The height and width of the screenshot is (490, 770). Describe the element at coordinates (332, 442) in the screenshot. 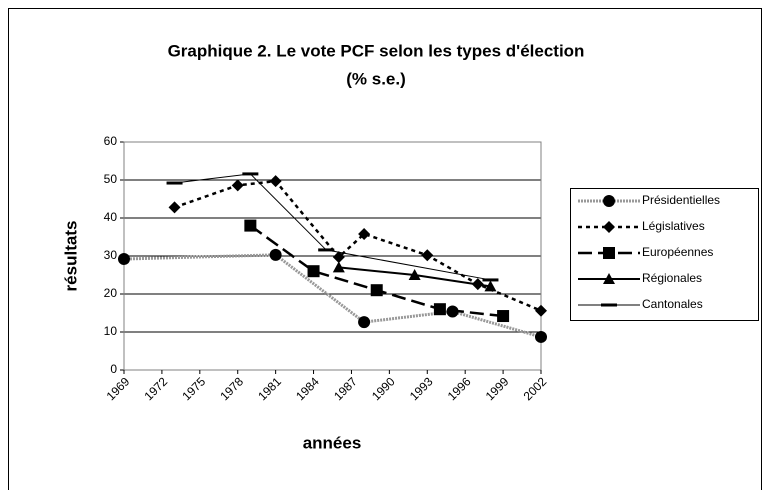

I see `x-axis-label: années` at that location.